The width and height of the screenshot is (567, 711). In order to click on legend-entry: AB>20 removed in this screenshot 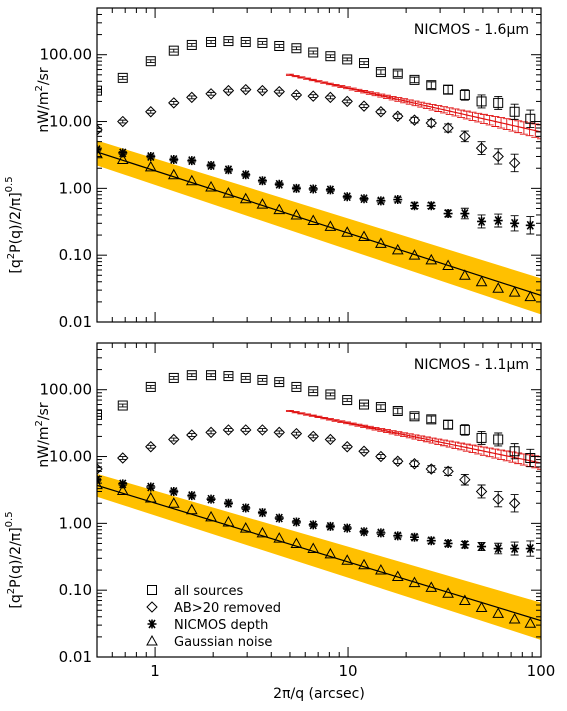, I will do `click(213, 608)`.